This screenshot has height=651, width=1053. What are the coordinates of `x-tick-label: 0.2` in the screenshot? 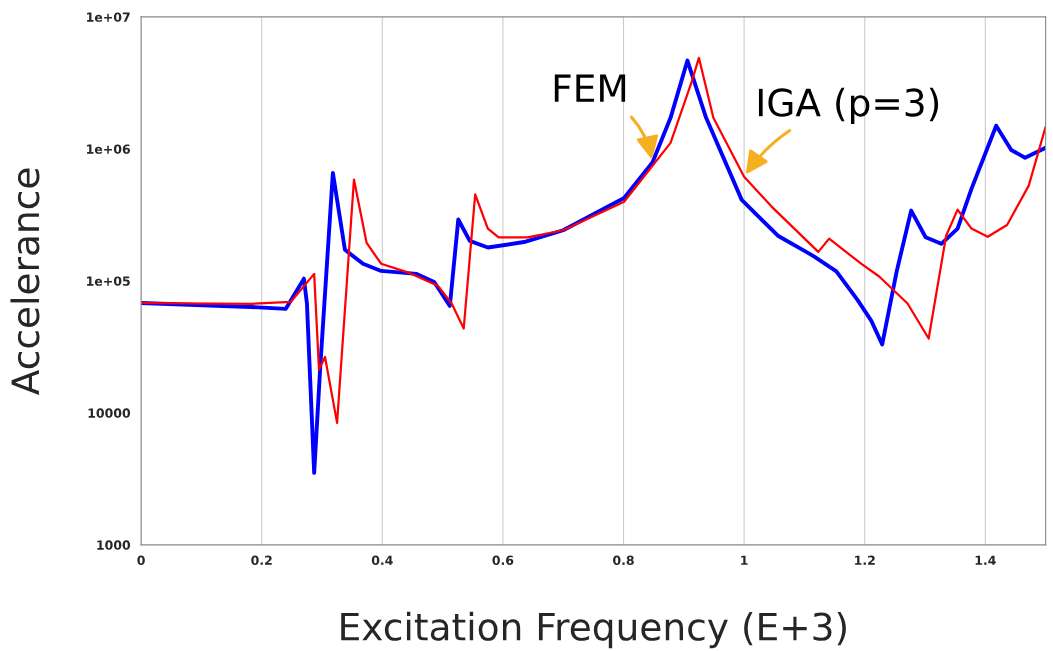 It's located at (261, 560).